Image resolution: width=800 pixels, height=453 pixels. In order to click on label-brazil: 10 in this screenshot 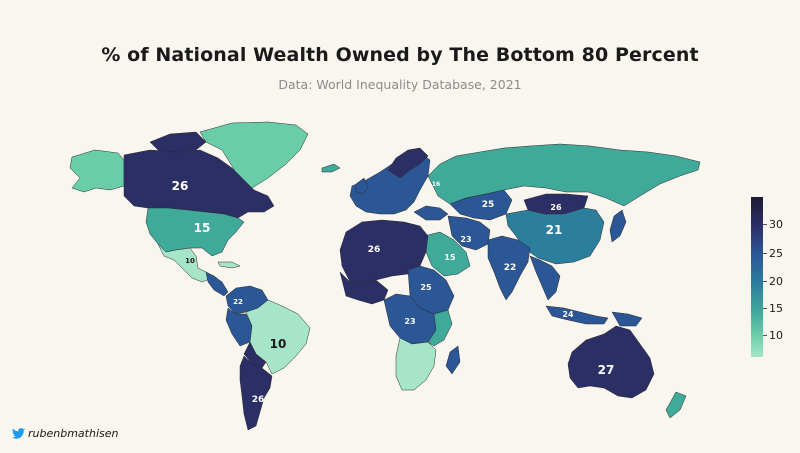, I will do `click(278, 344)`.